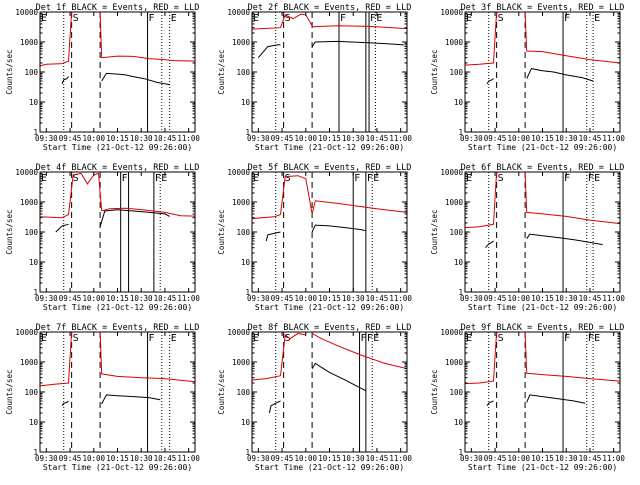 The height and width of the screenshot is (485, 640). What do you see at coordinates (543, 328) in the screenshot?
I see `panel-title: Det 9f BLACK = Events, RED = LLD` at bounding box center [543, 328].